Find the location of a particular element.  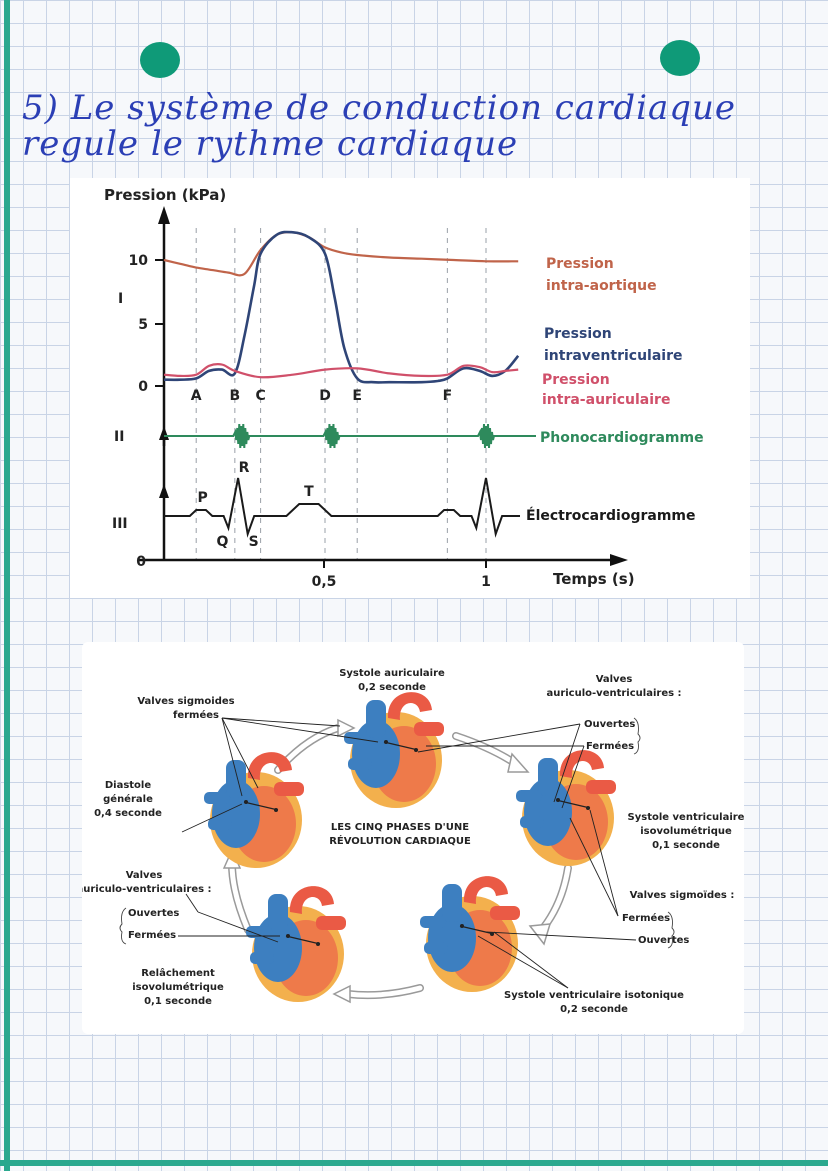

x-axis-label: Temps (s) is located at coordinates (594, 579).